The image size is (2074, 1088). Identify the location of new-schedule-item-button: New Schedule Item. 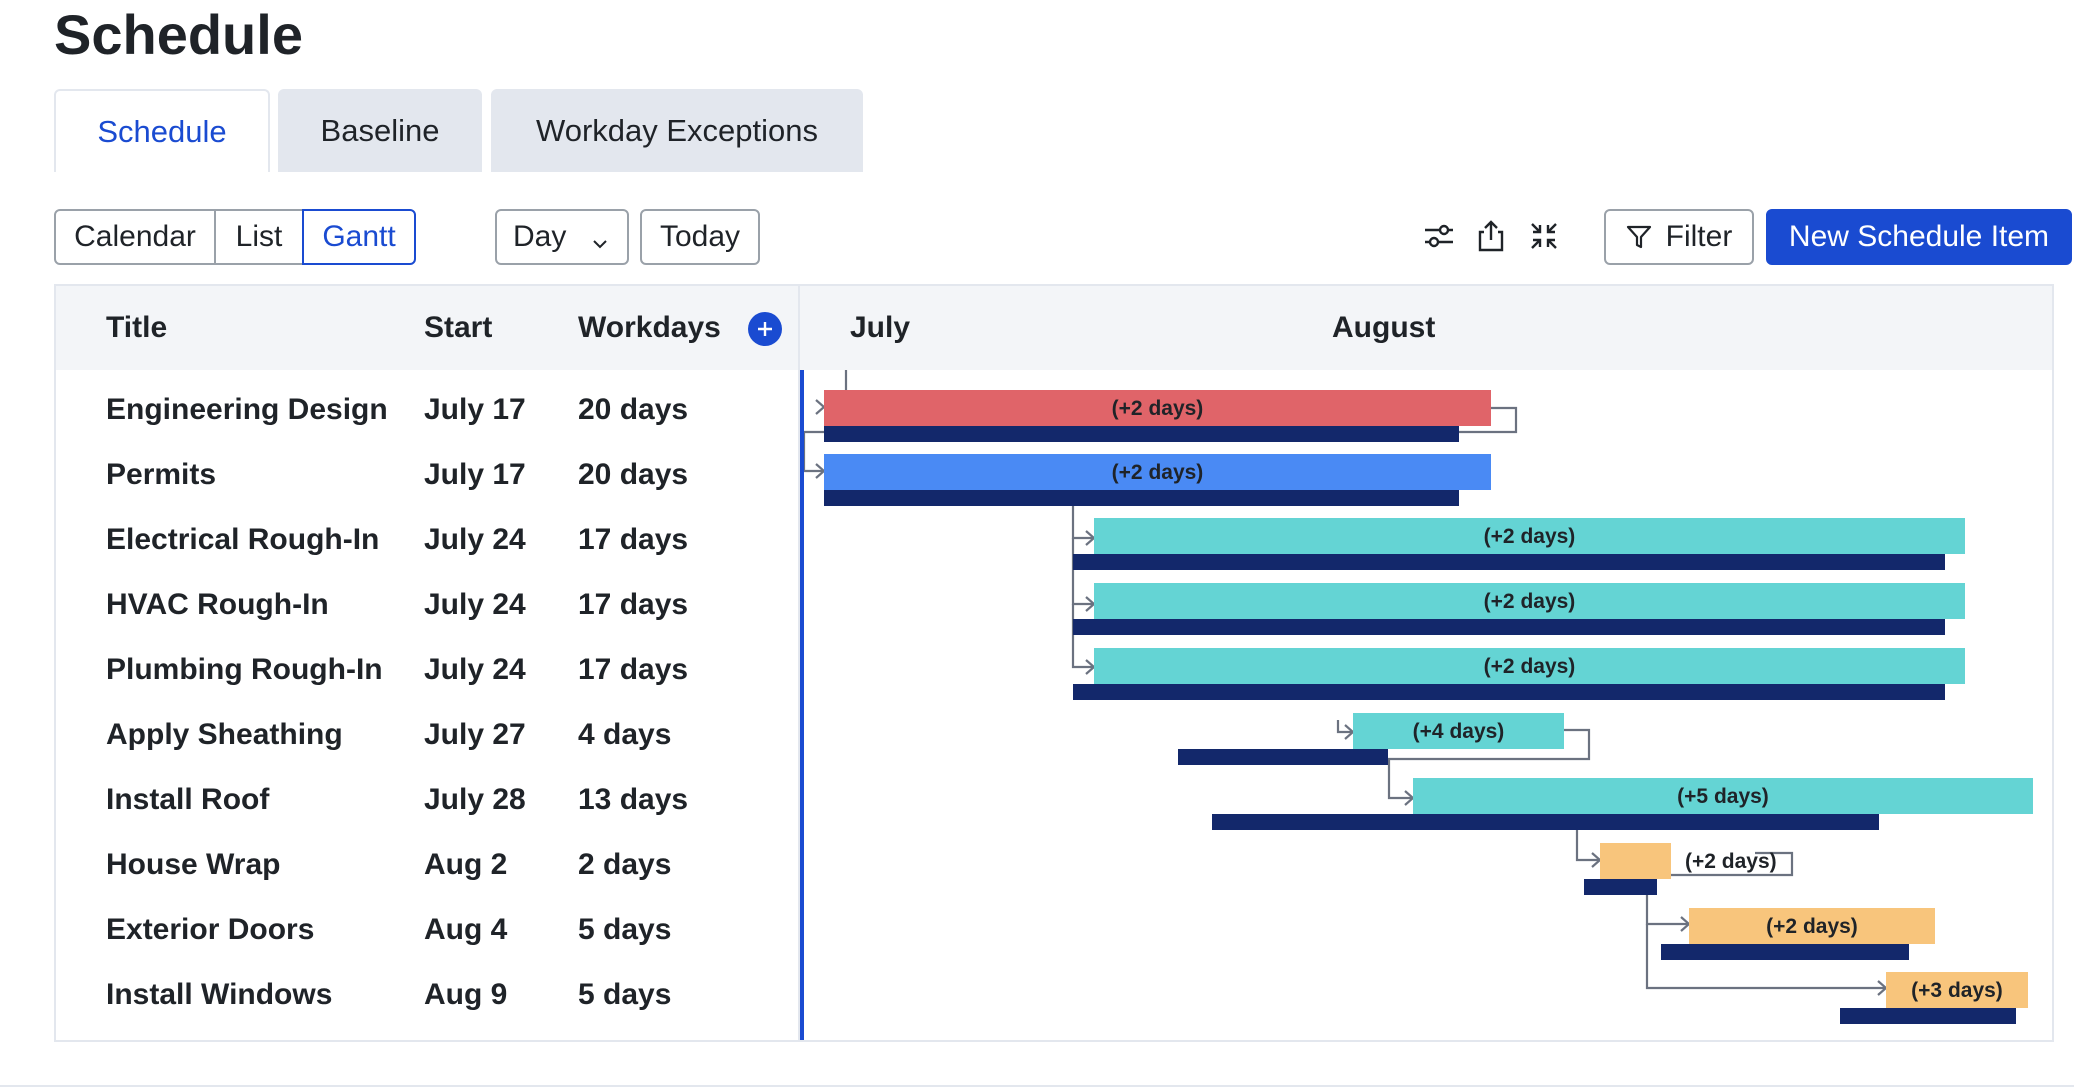
(1919, 237).